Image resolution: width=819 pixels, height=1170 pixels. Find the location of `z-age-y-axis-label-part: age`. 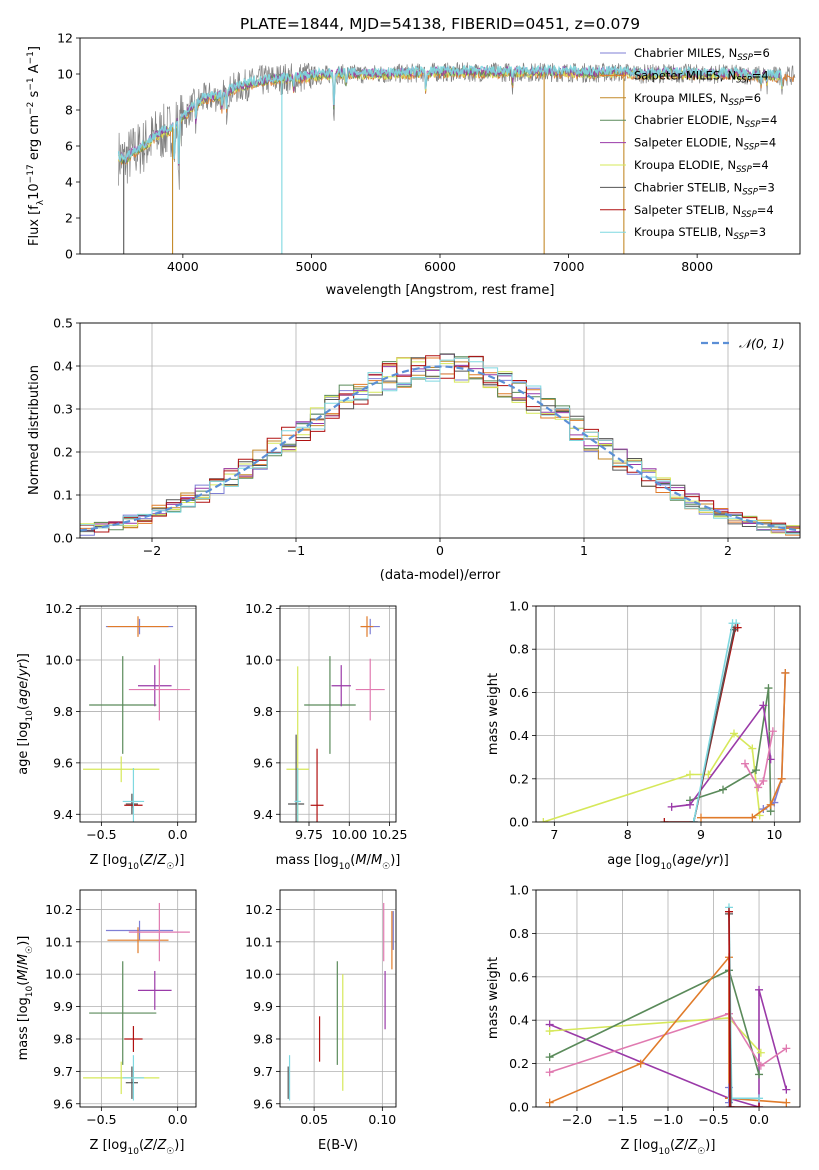

z-age-y-axis-label-part: age is located at coordinates (23, 693).